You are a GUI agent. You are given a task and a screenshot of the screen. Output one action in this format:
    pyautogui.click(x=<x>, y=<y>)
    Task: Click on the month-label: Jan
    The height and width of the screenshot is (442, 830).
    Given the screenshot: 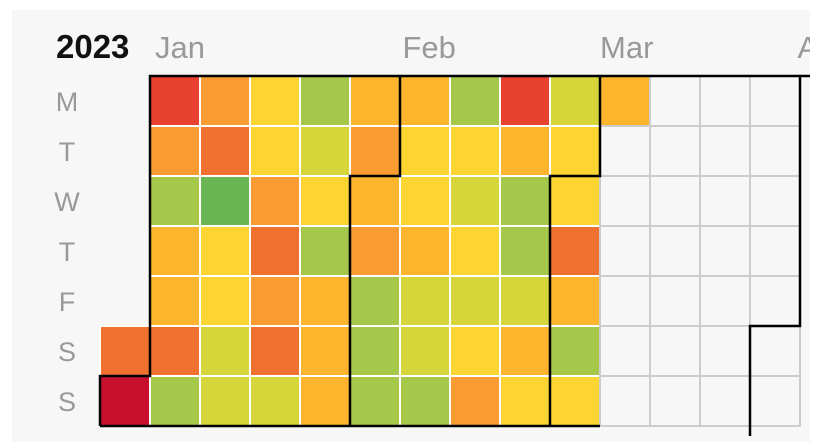 What is the action you would take?
    pyautogui.click(x=180, y=47)
    